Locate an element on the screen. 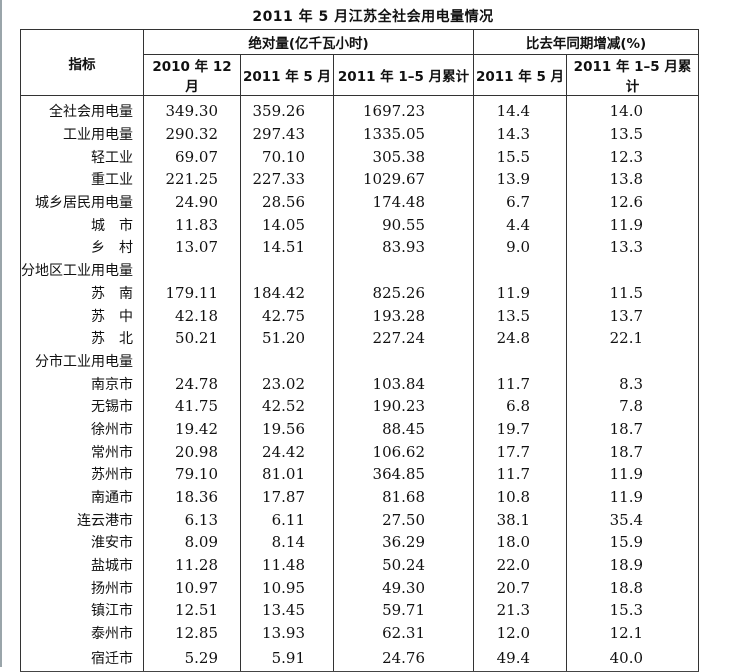  table-row: 苏 南 179.11 184.42 825.26 11.9 11.5 is located at coordinates (360, 293).